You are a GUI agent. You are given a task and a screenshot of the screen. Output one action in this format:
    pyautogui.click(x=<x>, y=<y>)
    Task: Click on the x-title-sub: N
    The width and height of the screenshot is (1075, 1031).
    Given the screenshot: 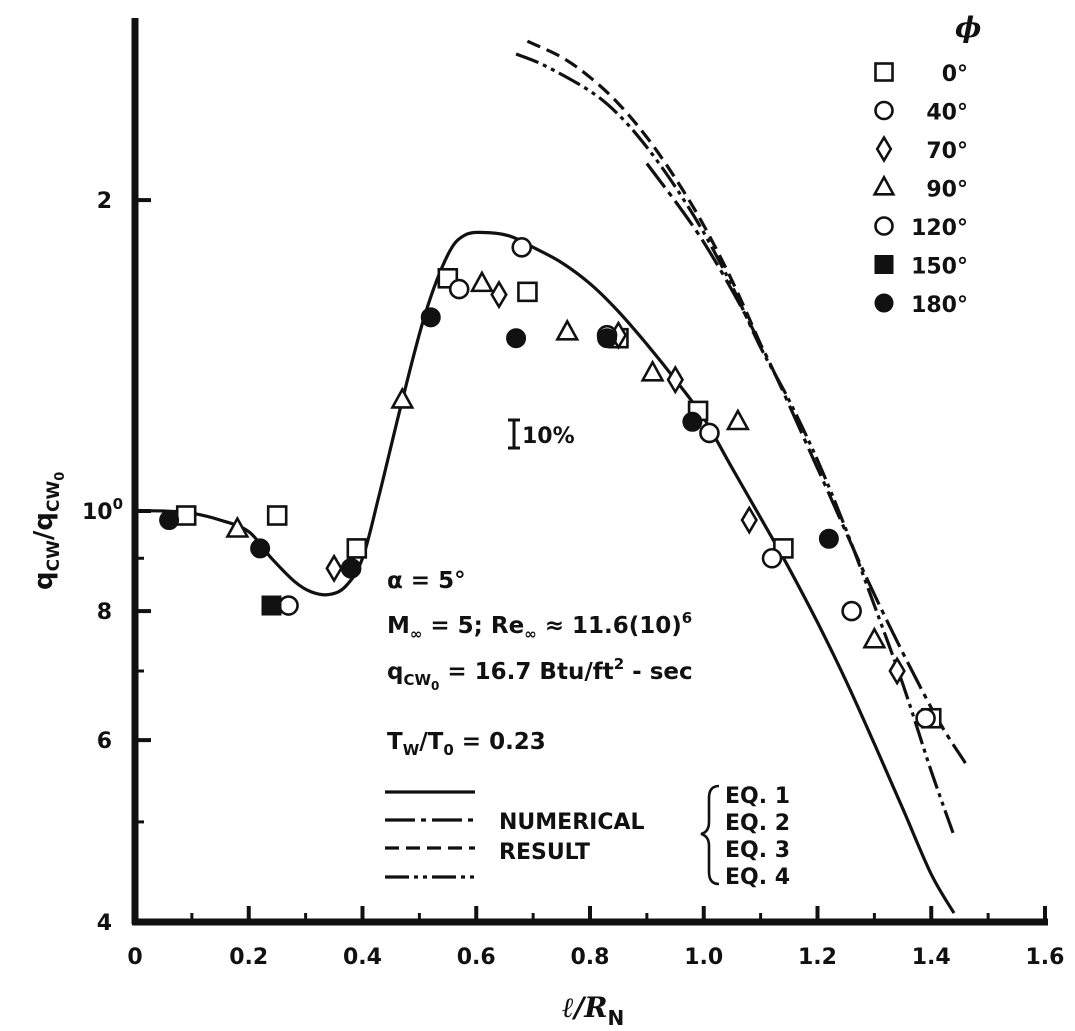 What is the action you would take?
    pyautogui.click(x=615, y=1018)
    